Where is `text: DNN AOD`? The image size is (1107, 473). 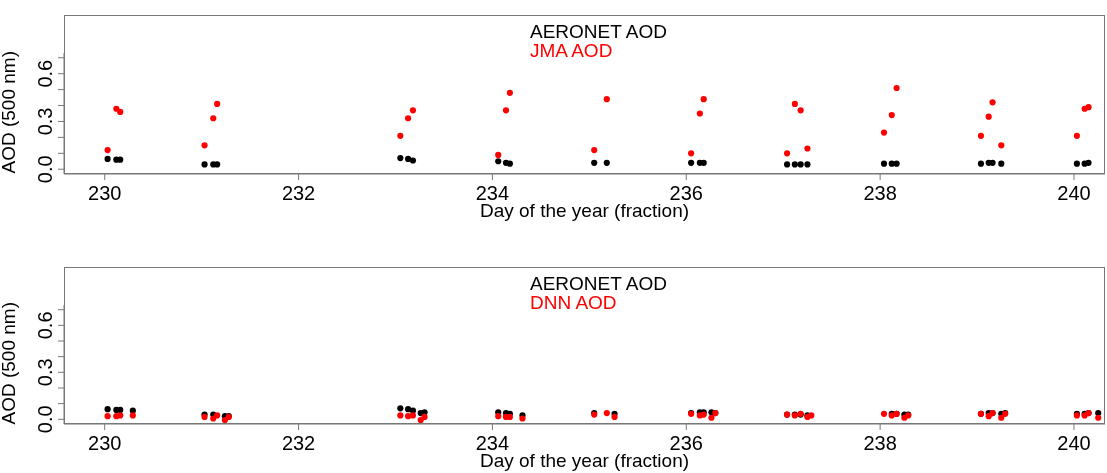
text: DNN AOD is located at coordinates (574, 302).